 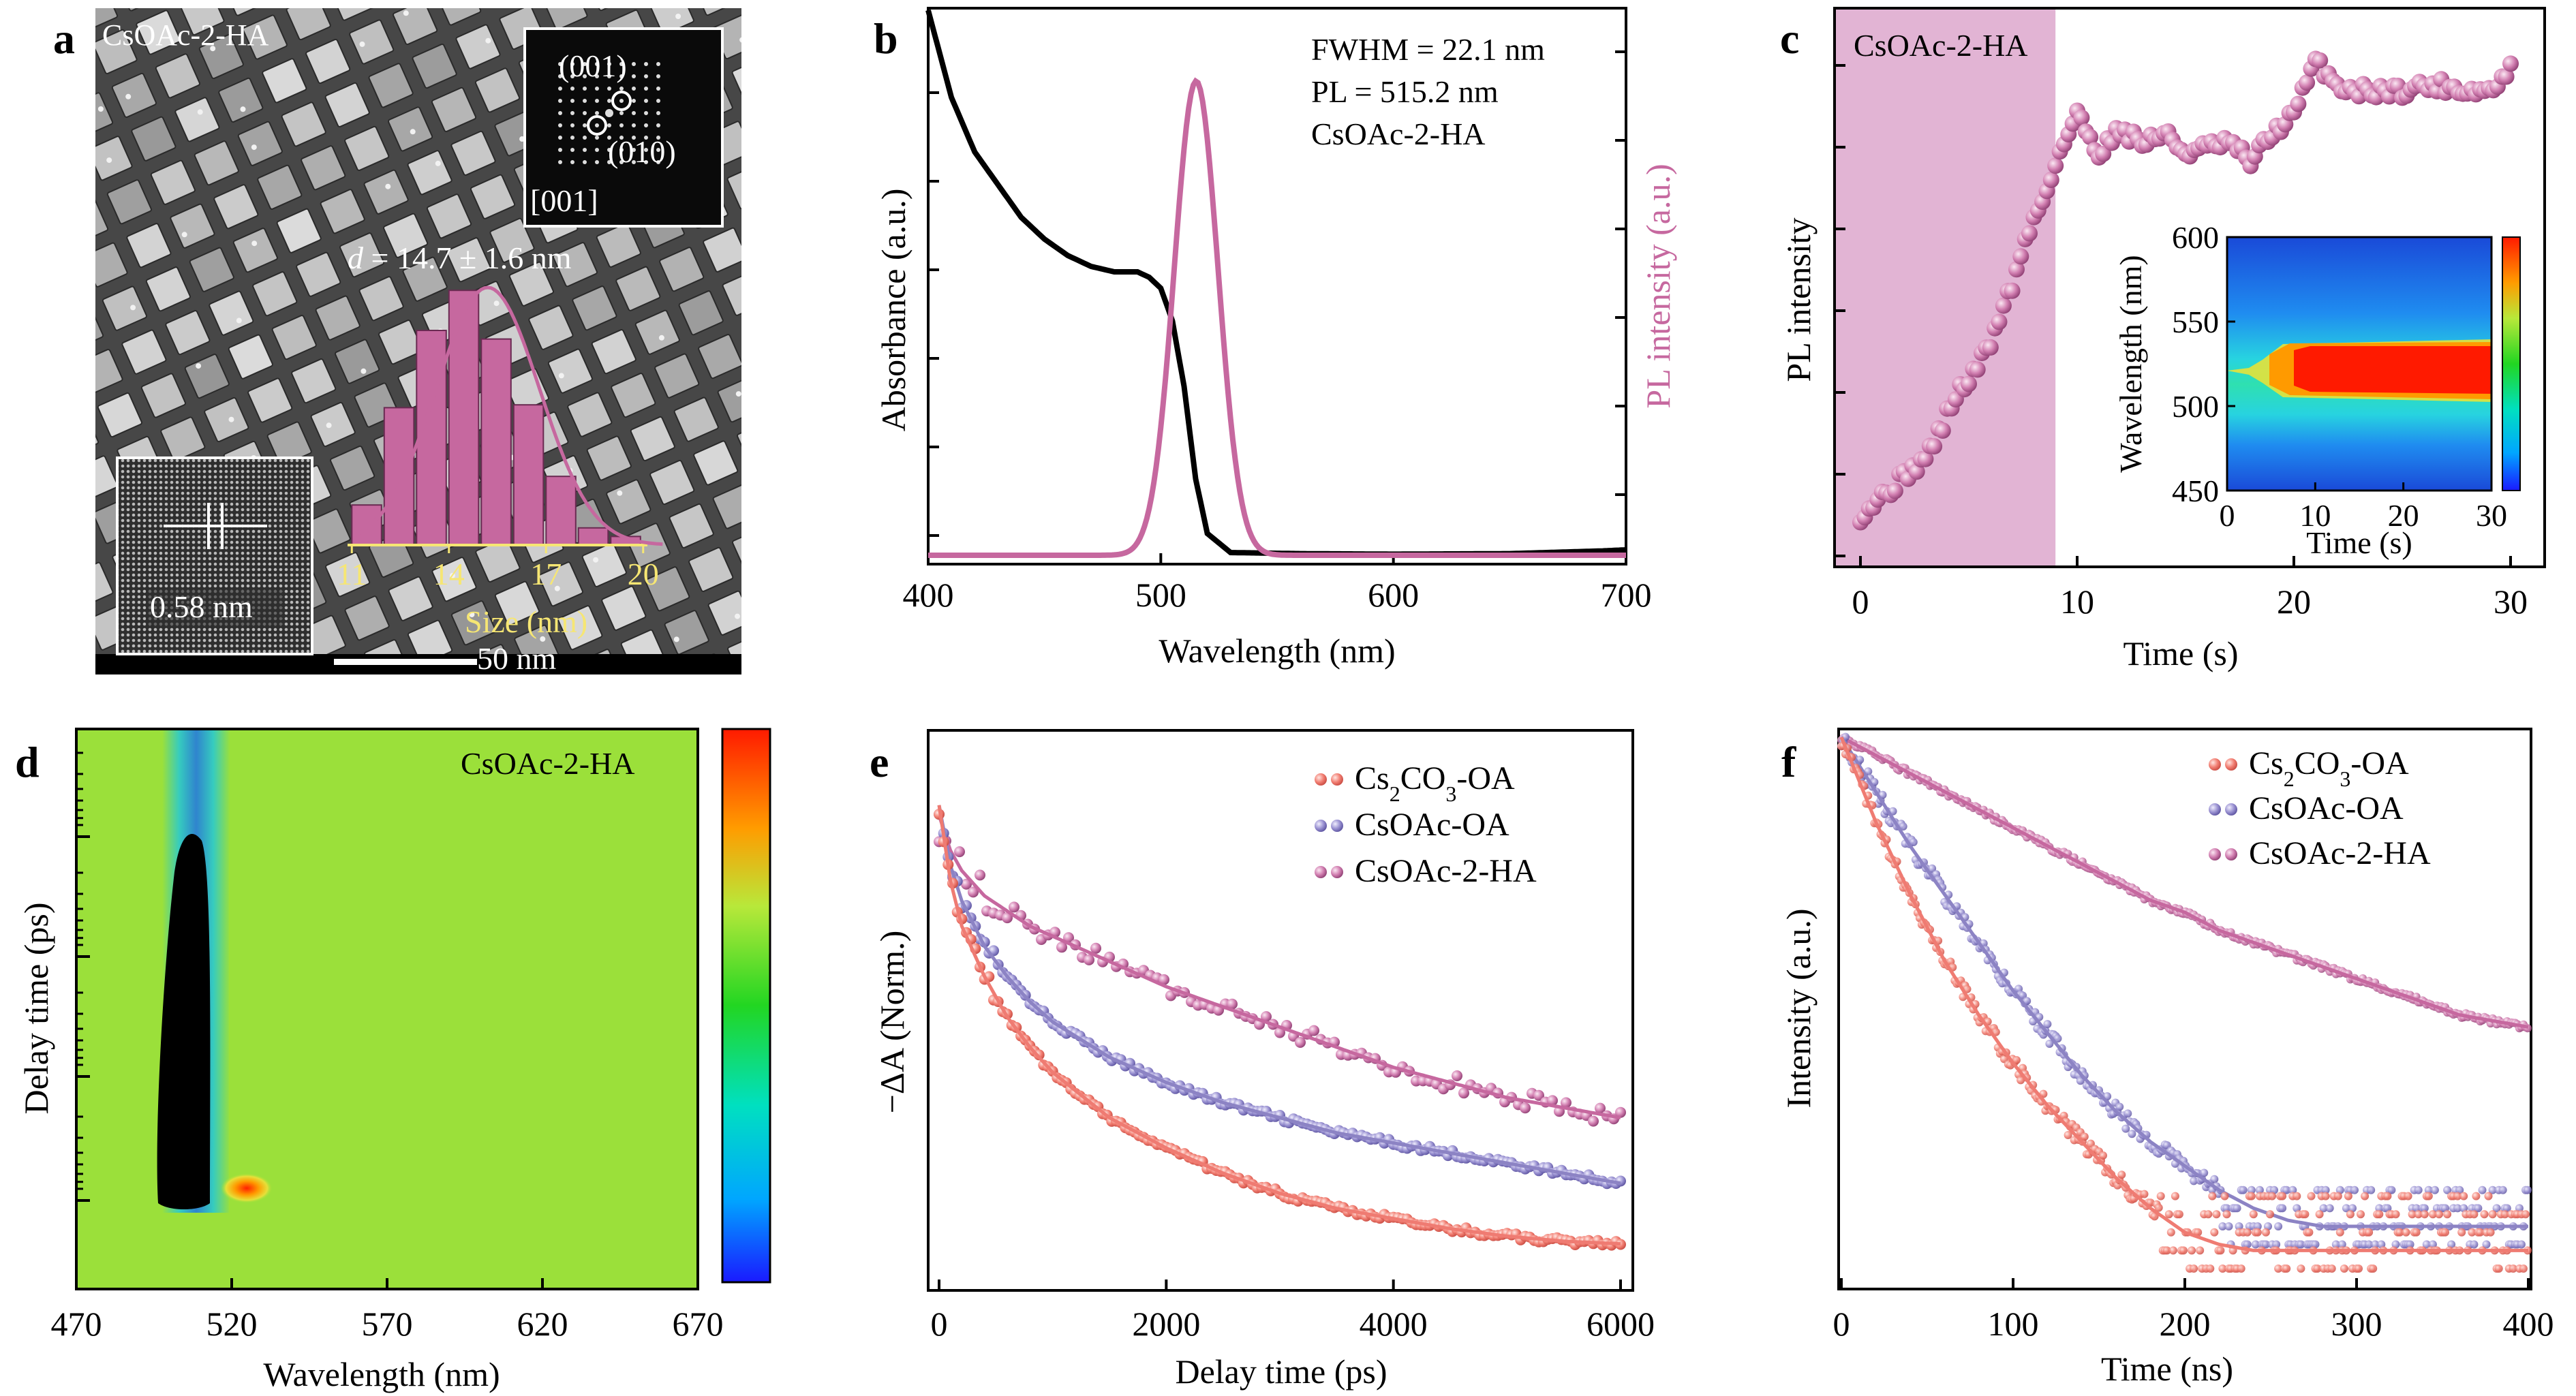 I want to click on legend-text: Cs, so click(x=1372, y=778).